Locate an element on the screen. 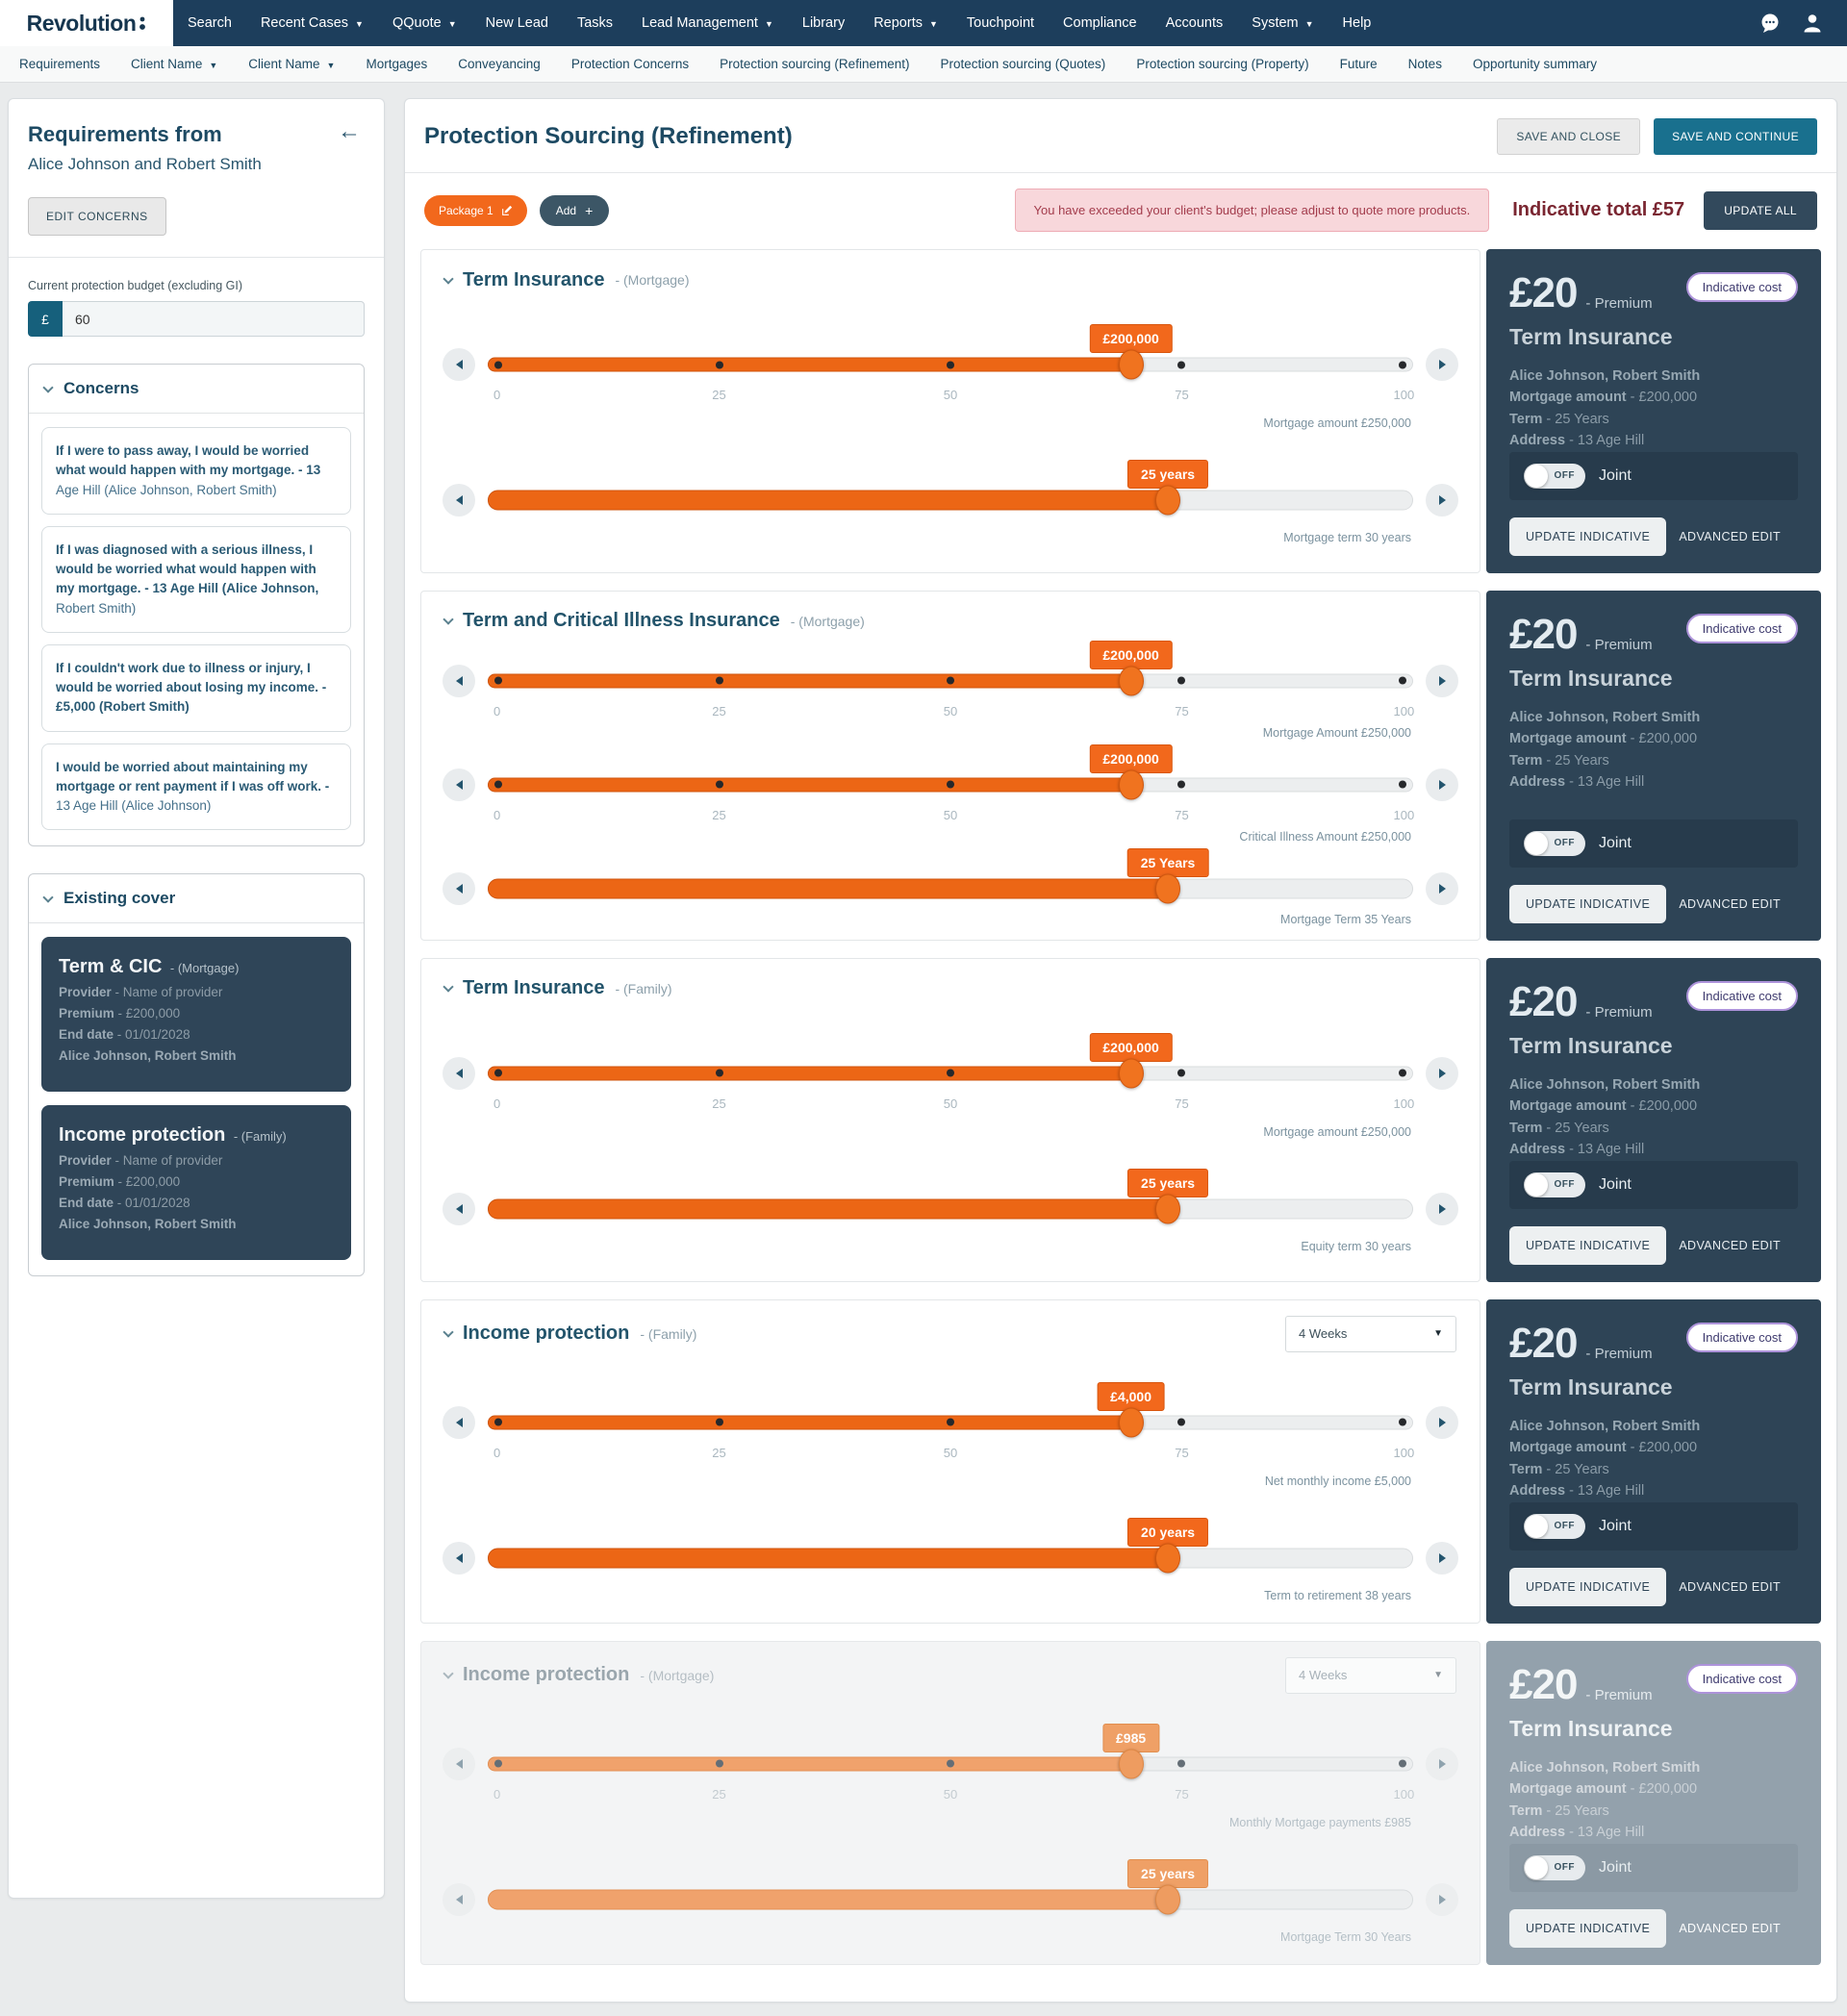 The image size is (1847, 2016). menu-item: QQuote ▼ is located at coordinates (425, 23).